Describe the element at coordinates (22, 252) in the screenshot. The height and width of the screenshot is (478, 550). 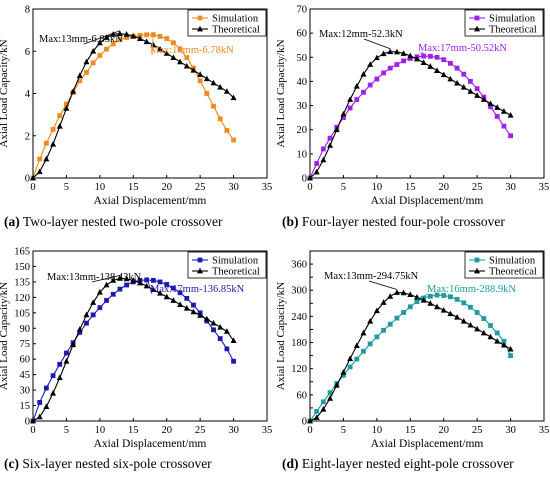
I see `y-tick-label: 165` at that location.